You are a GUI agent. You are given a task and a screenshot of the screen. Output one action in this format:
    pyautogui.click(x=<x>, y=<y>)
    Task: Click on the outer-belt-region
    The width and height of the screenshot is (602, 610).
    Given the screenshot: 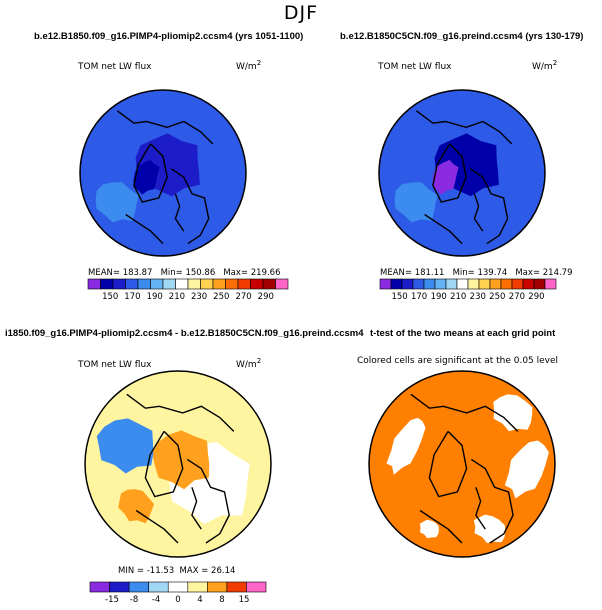 What is the action you would take?
    pyautogui.click(x=163, y=173)
    